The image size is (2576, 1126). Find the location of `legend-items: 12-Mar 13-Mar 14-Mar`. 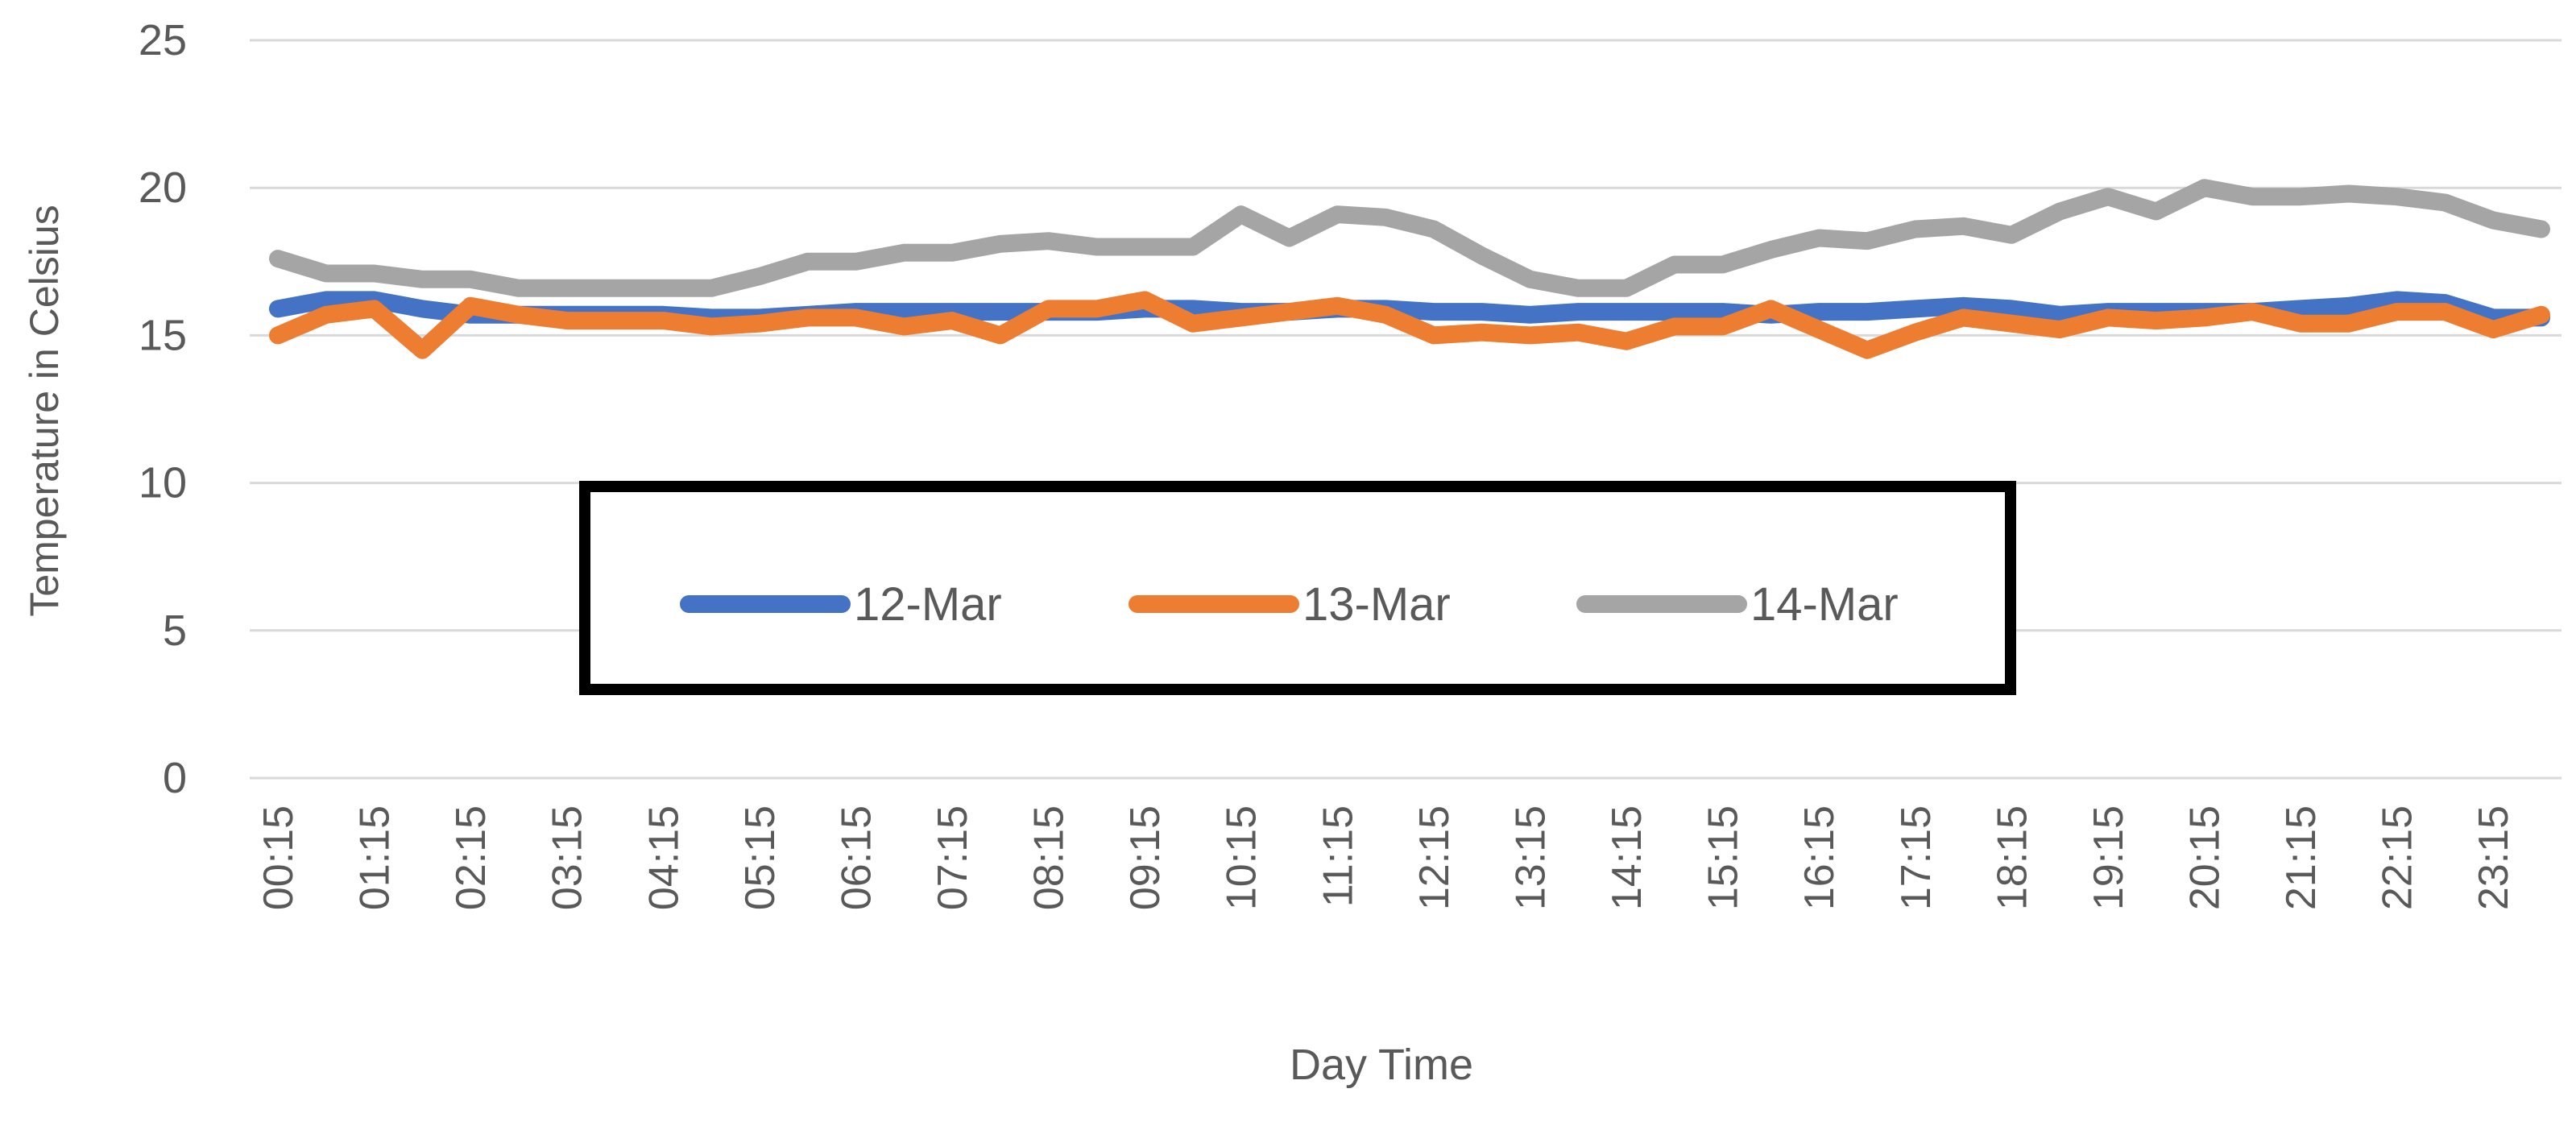

legend-items: 12-Mar 13-Mar 14-Mar is located at coordinates (1289, 605).